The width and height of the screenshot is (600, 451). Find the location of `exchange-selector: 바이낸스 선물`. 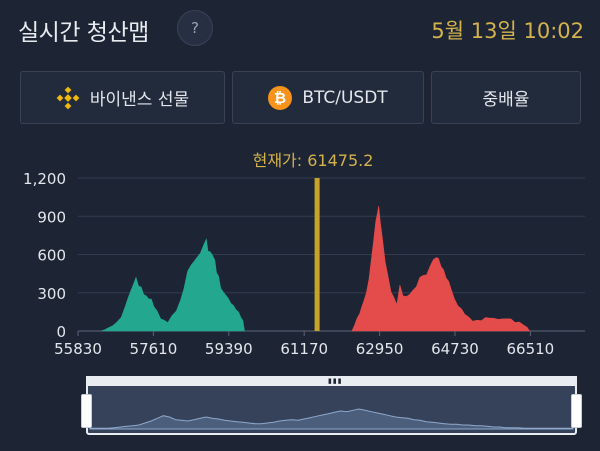

exchange-selector: 바이낸스 선물 is located at coordinates (122, 97).